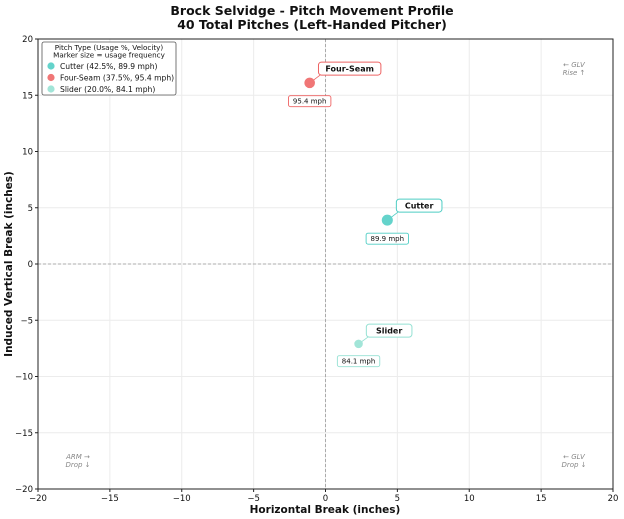  Describe the element at coordinates (325, 510) in the screenshot. I see `x-axis-label: Horizontal Break (inches)` at that location.